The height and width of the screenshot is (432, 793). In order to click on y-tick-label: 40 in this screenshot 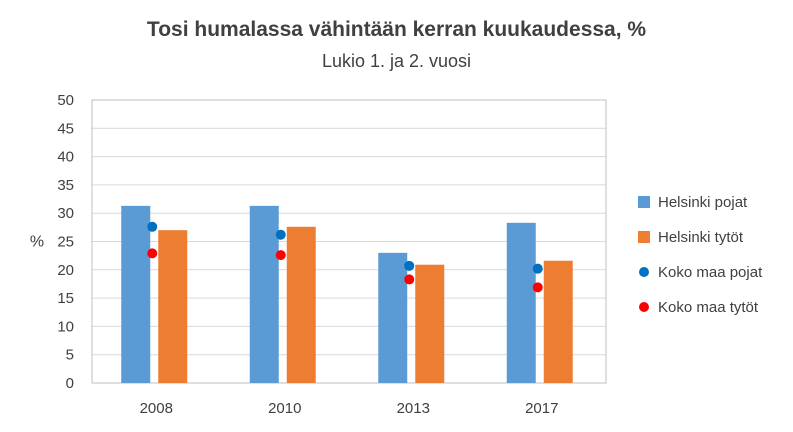, I will do `click(65, 157)`.